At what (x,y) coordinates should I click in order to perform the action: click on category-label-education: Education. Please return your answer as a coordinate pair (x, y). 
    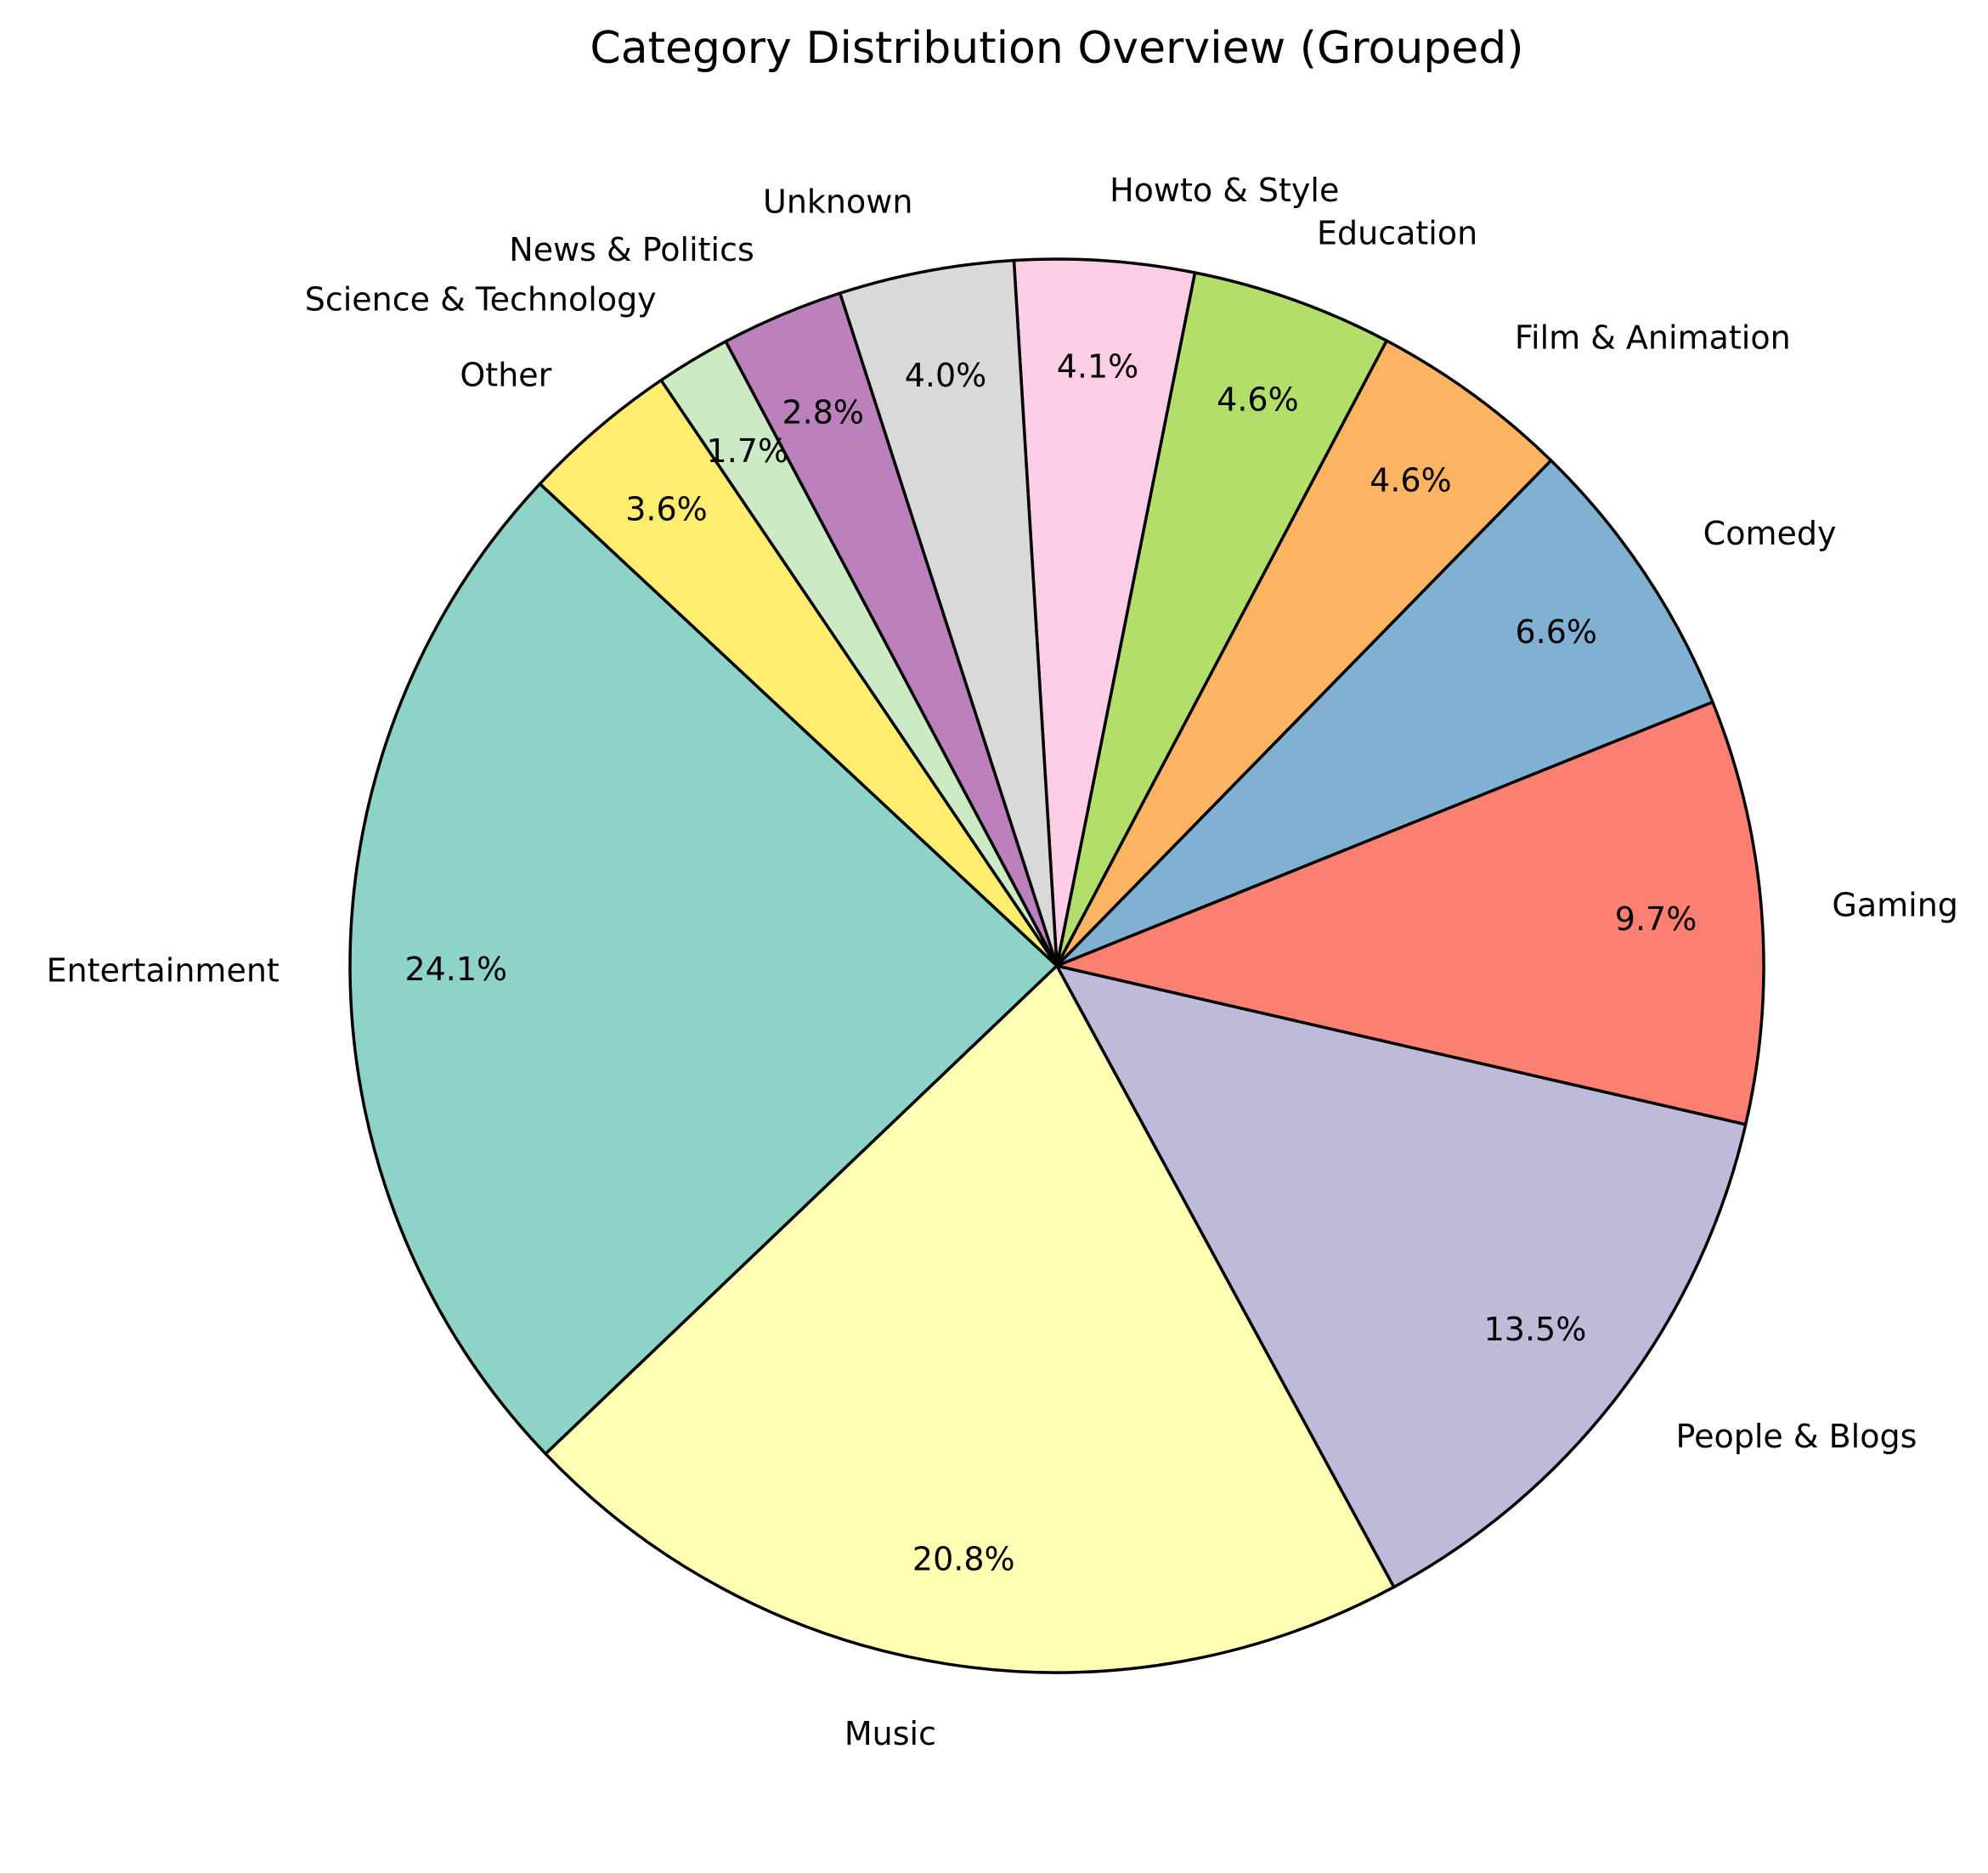
    Looking at the image, I should click on (1397, 232).